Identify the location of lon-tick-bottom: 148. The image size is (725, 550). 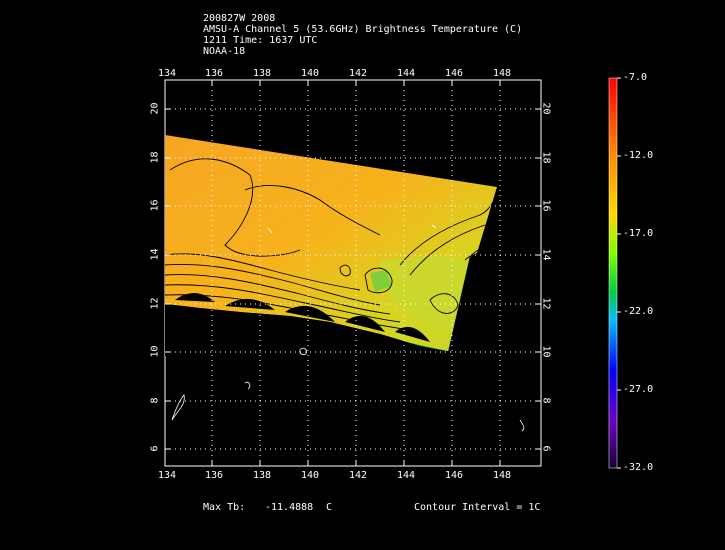
(502, 475).